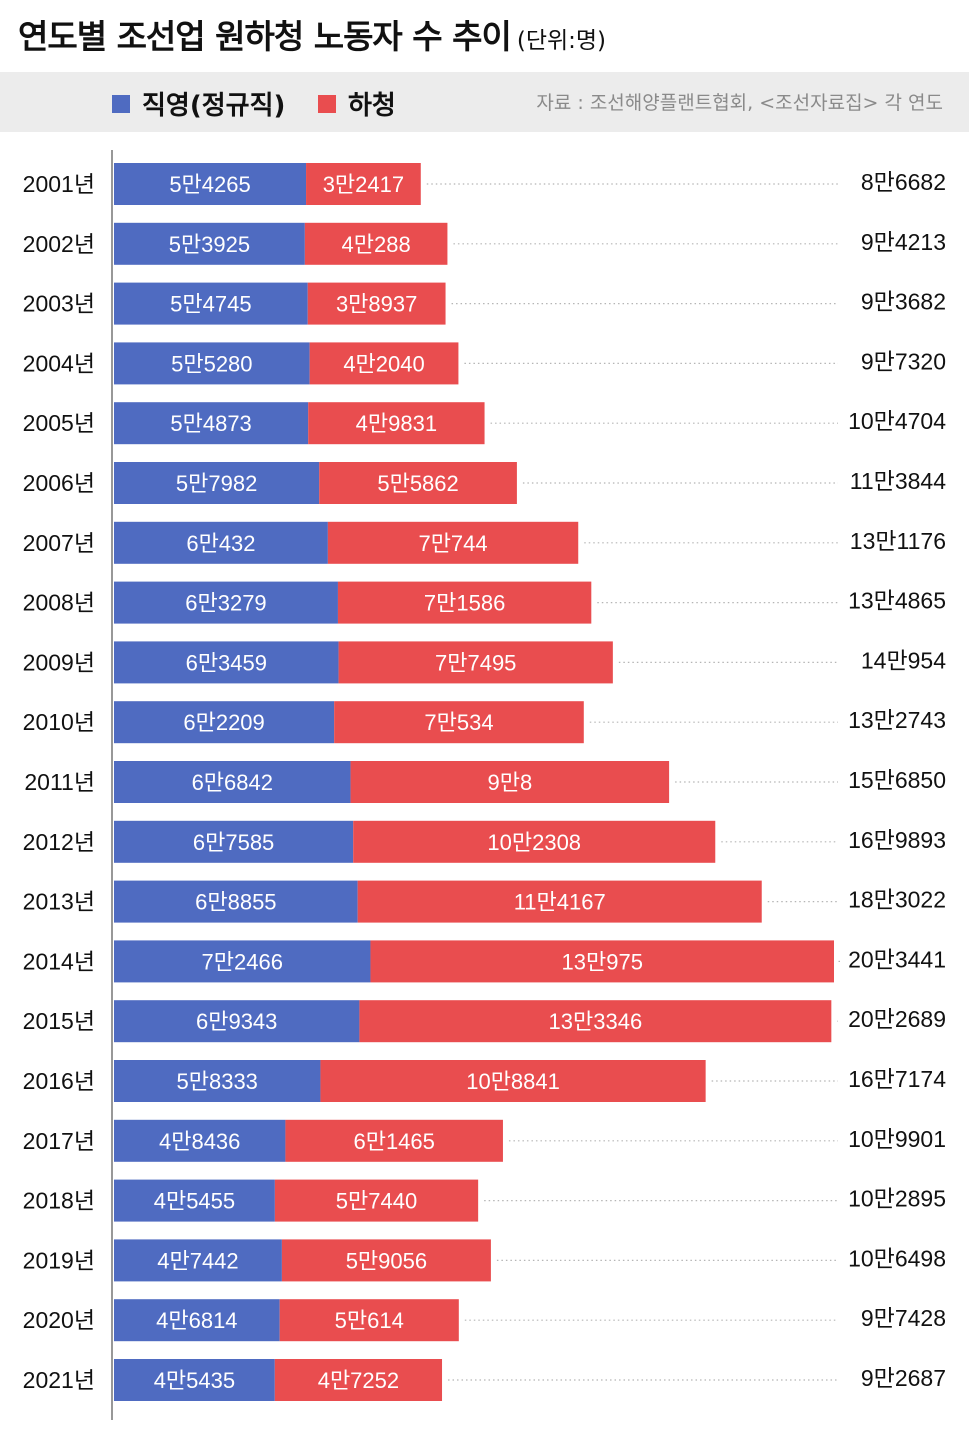 The width and height of the screenshot is (969, 1432). Describe the element at coordinates (739, 103) in the screenshot. I see `source-note: 자료 : 조선해양플랜트협회, <조선자료집> 각 연도` at that location.